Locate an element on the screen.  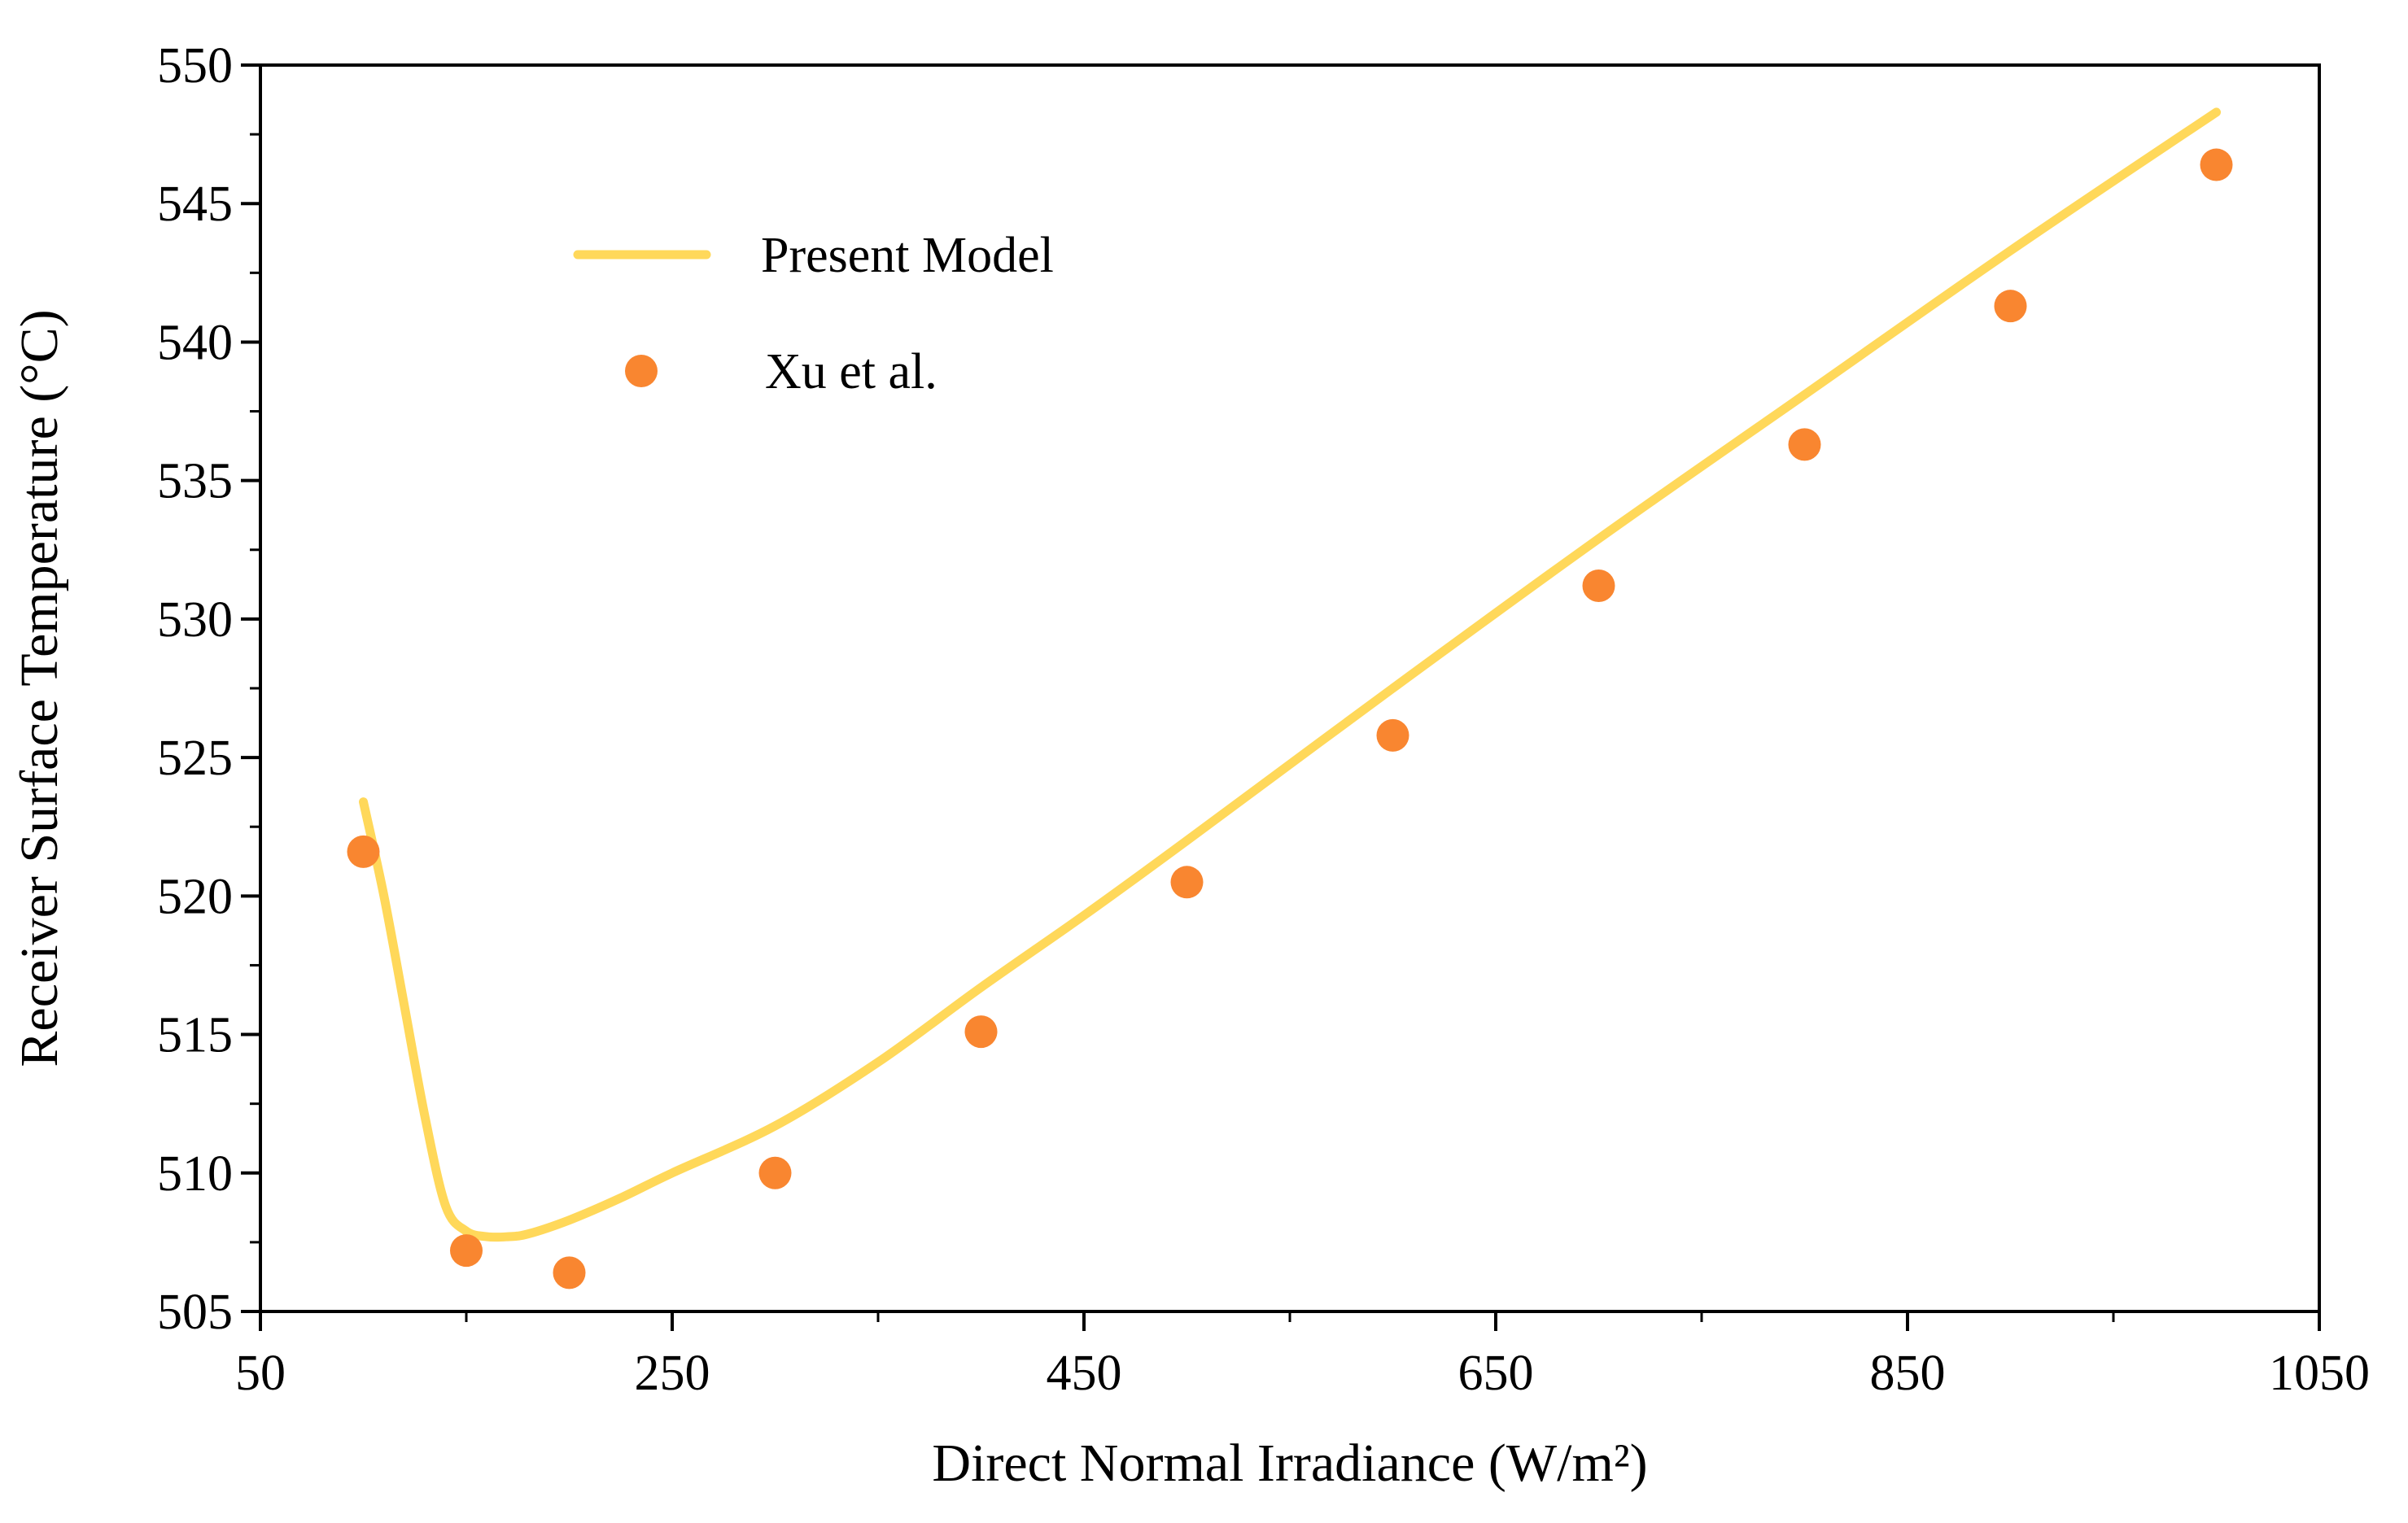
y-tick-label: 515 is located at coordinates (195, 1035).